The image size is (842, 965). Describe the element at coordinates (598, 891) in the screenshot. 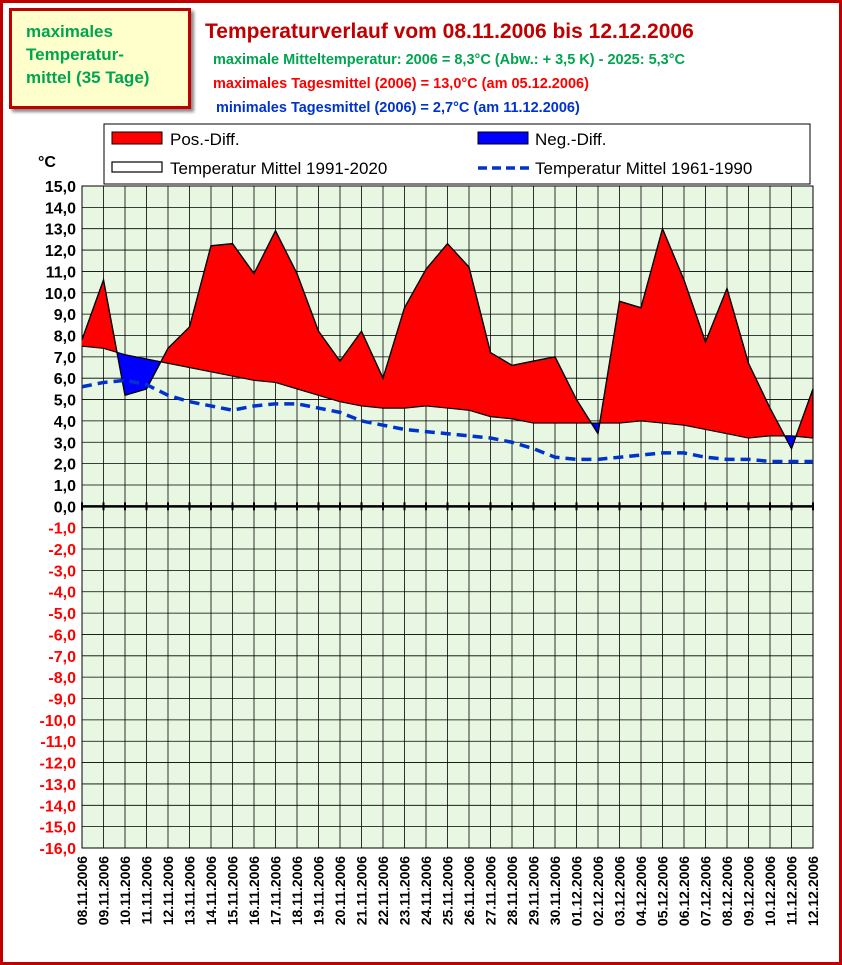

I see `x-tick-label: 02.12.2006` at that location.